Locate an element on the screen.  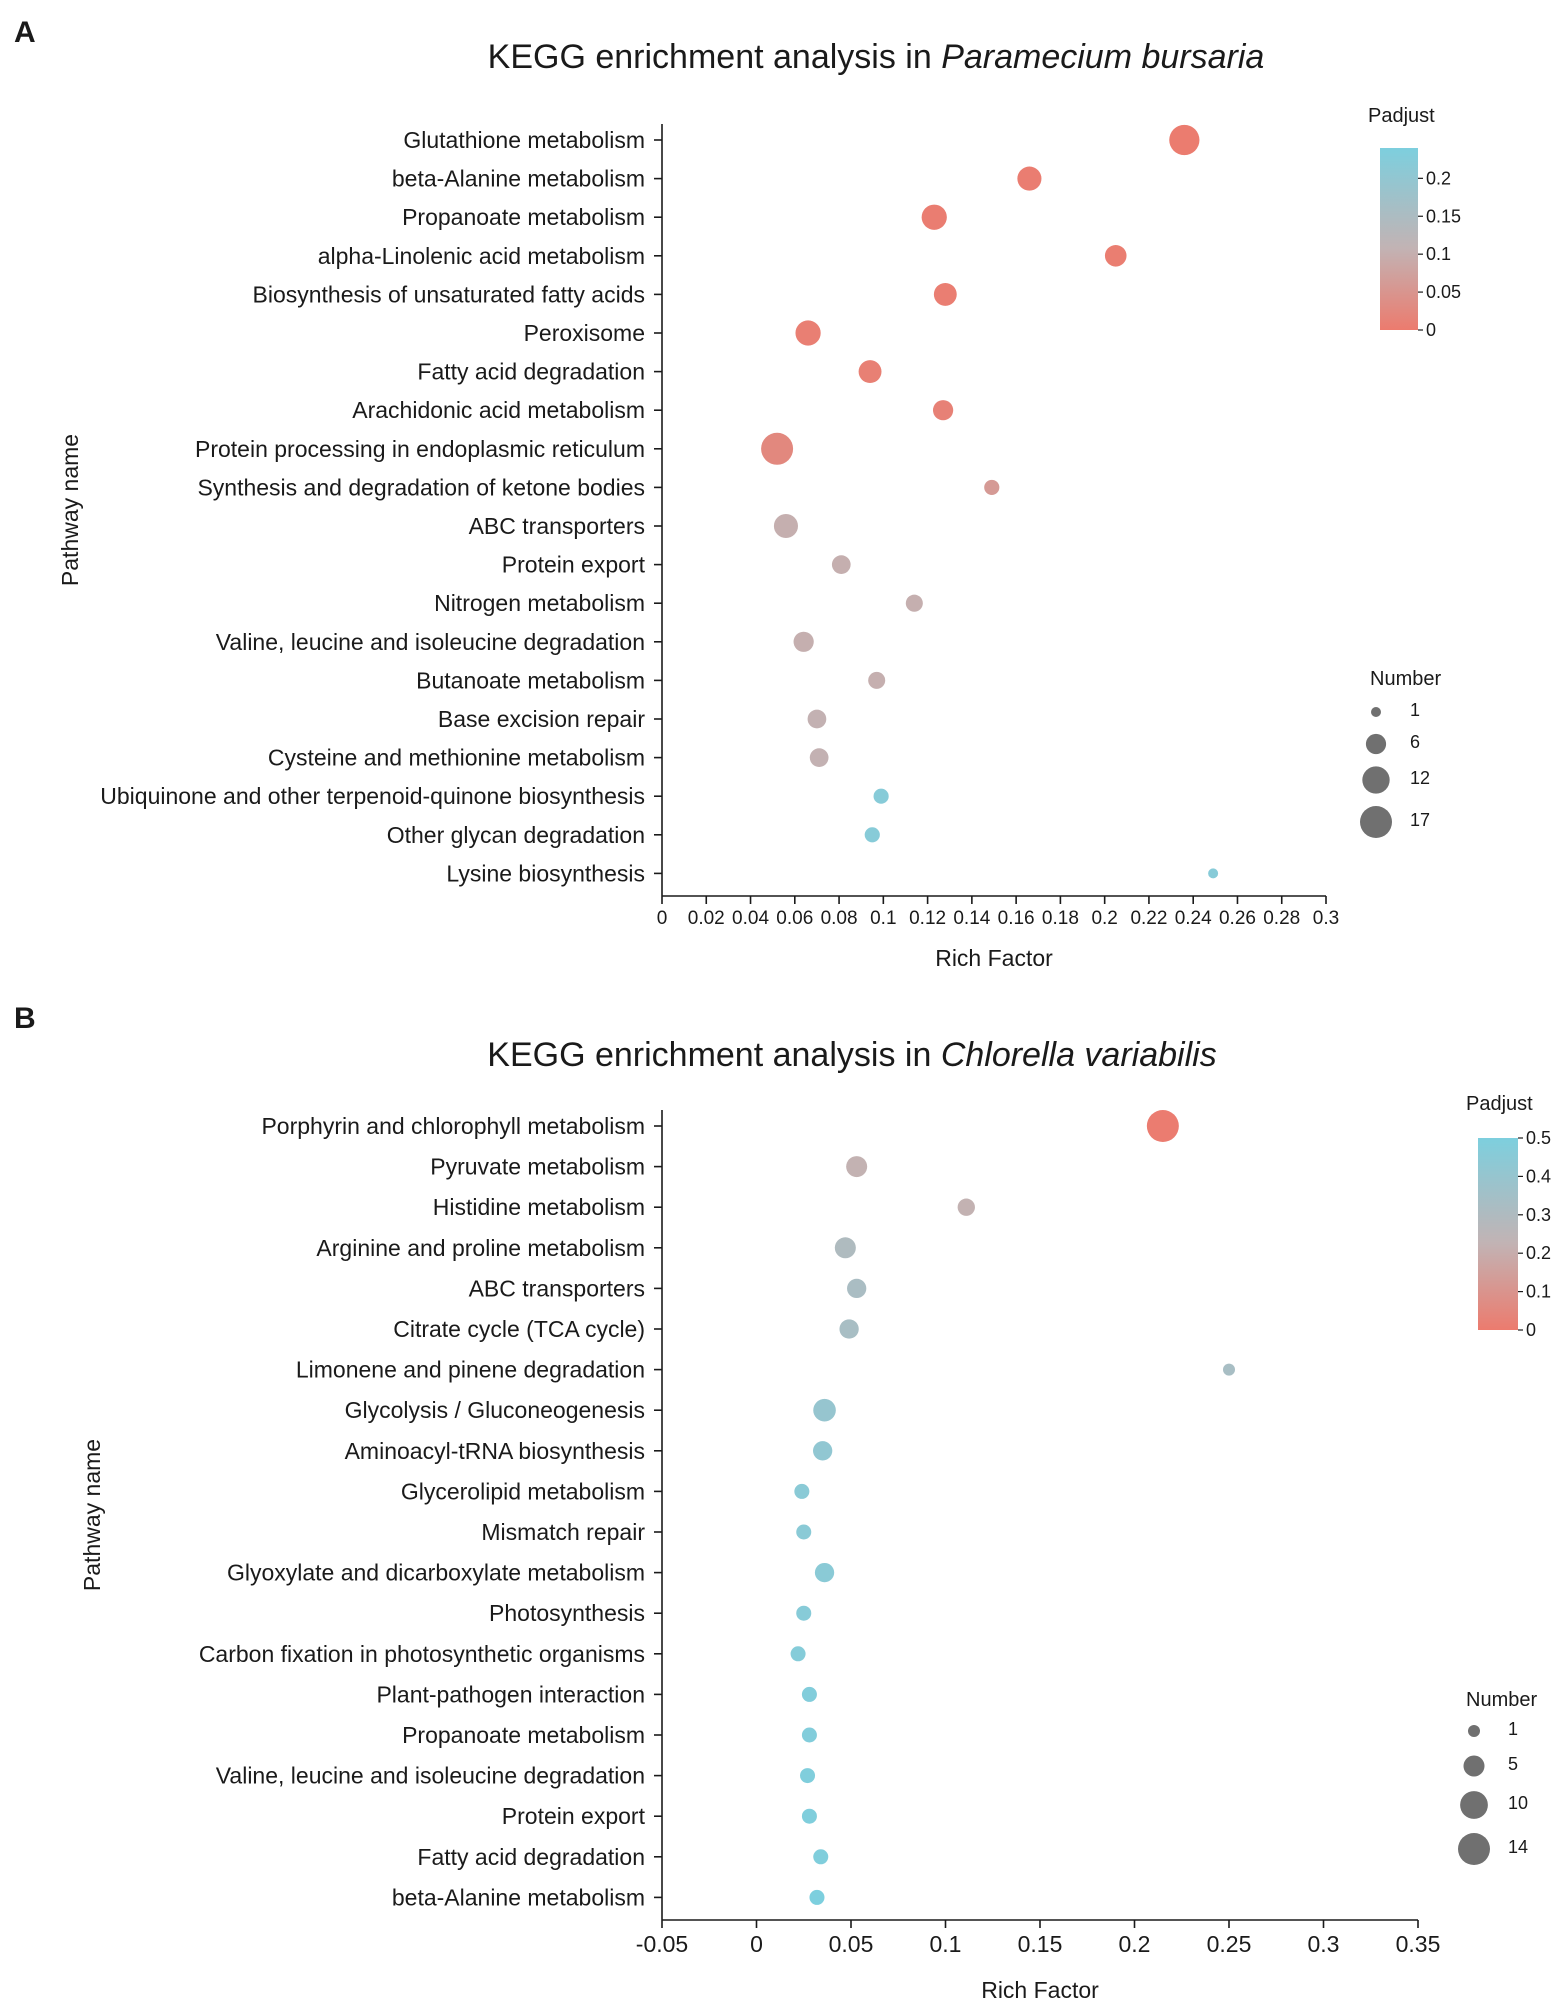
category-label: Glutathione metabolism is located at coordinates (524, 140).